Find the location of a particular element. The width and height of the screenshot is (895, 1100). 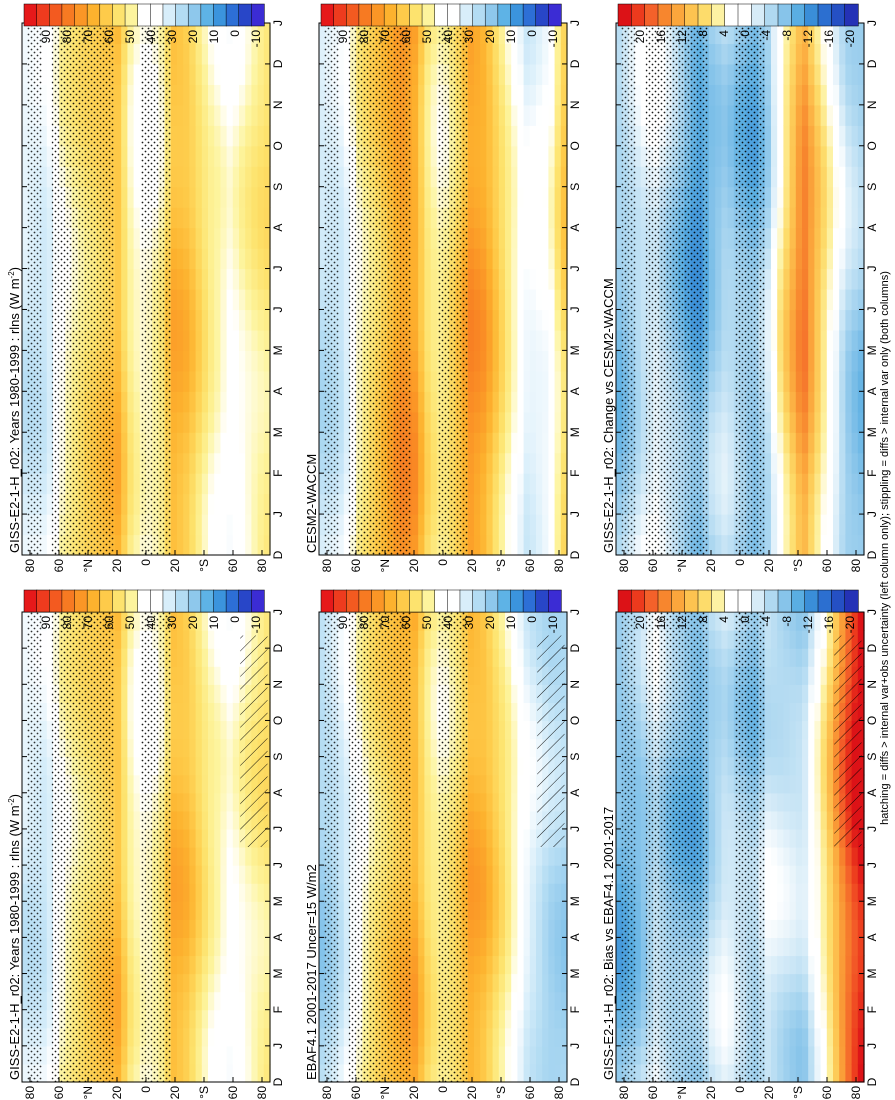

y-tick-label: 80 is located at coordinates (262, 1093).